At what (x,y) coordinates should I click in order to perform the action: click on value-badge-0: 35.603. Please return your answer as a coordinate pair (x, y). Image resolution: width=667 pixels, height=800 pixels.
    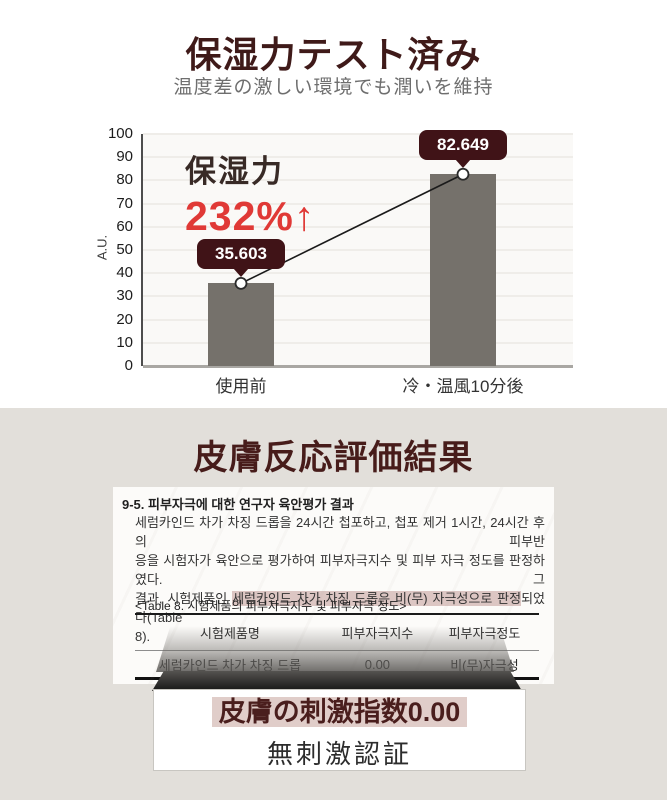
    Looking at the image, I should click on (241, 254).